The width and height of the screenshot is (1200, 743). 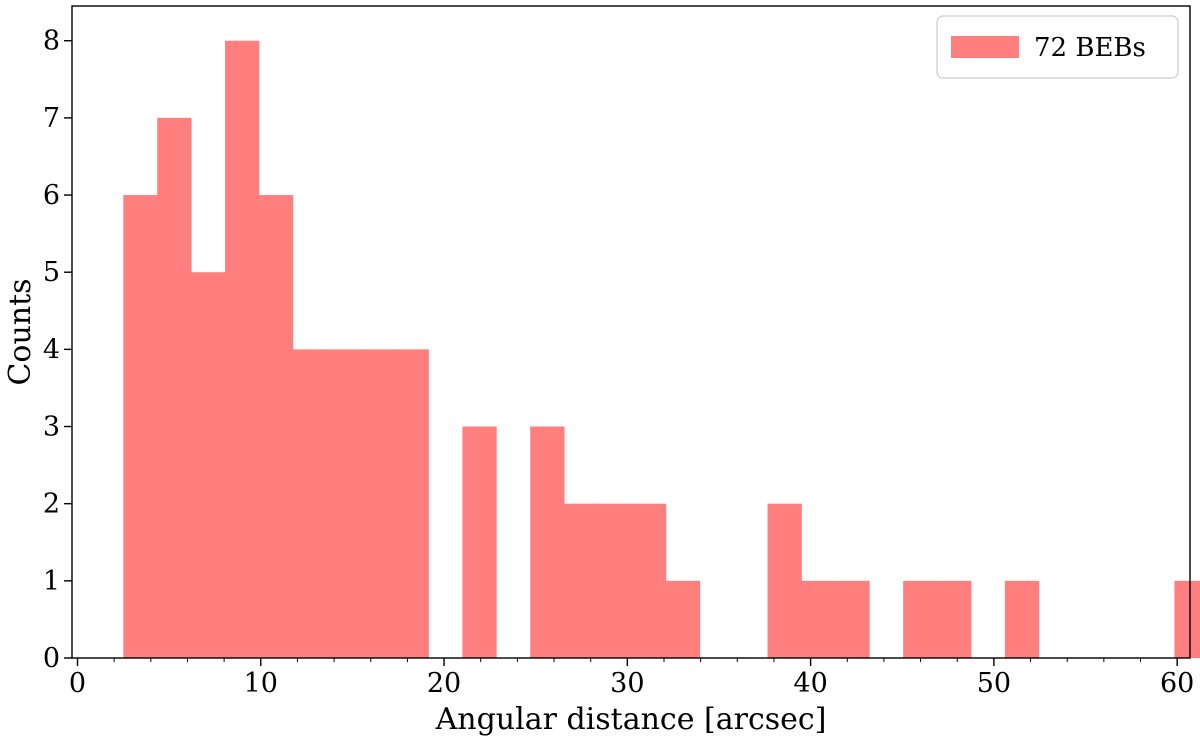 I want to click on x-tick-label: 0, so click(x=77, y=683).